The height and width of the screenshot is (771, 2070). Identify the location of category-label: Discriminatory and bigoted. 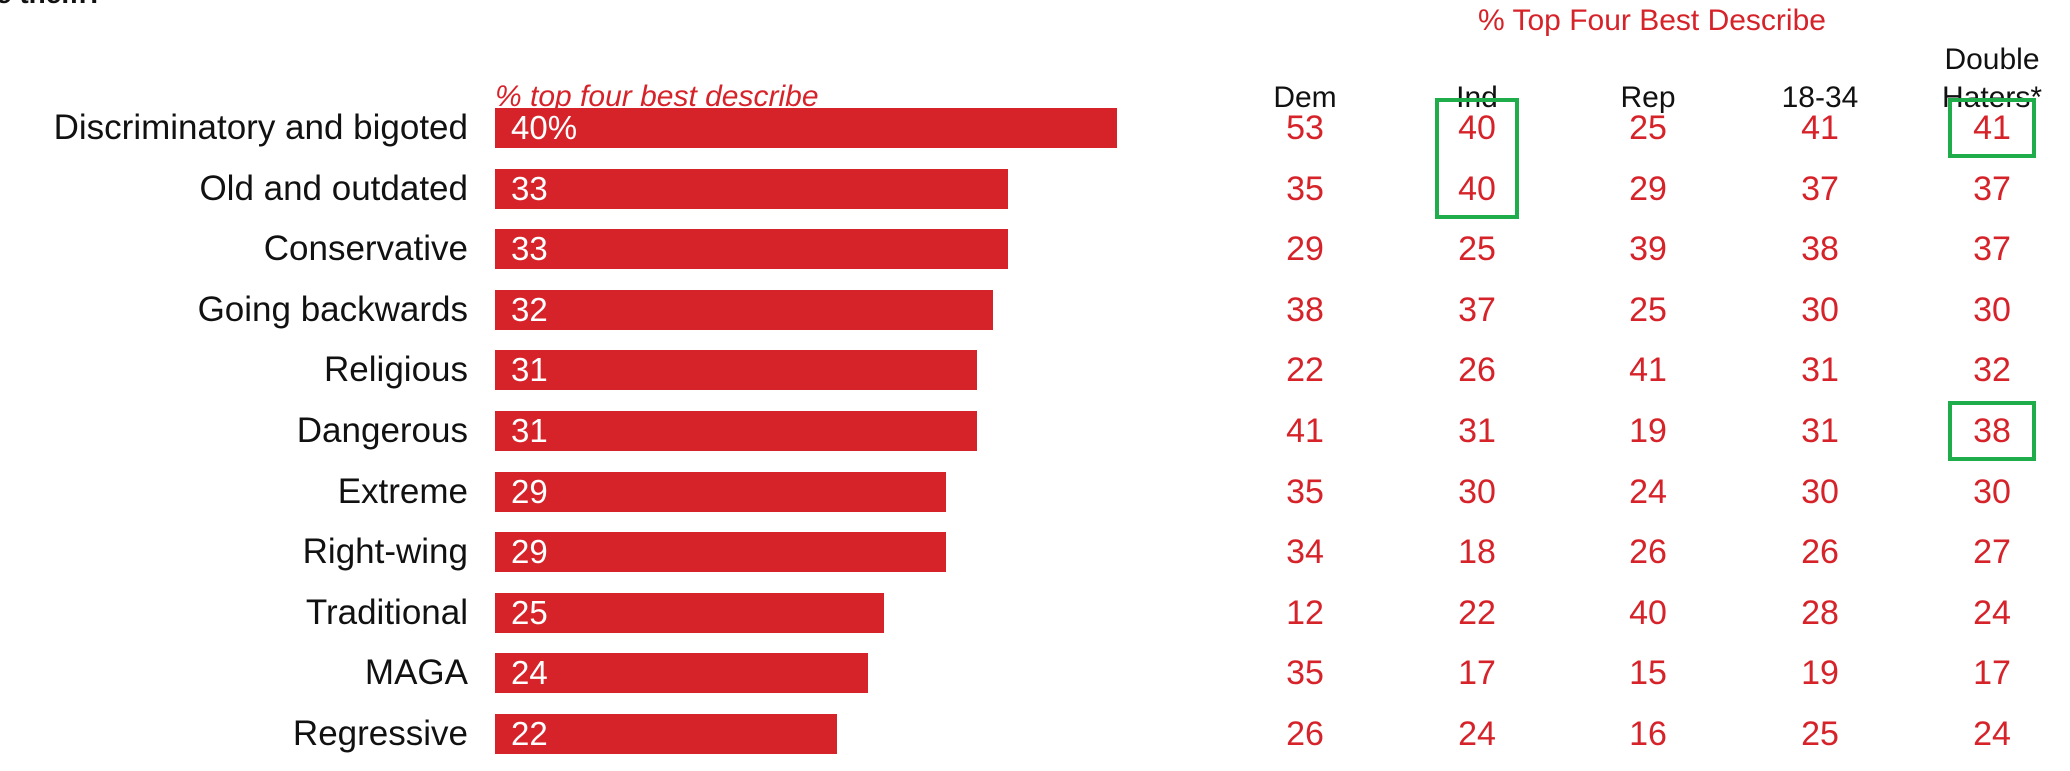
(260, 127).